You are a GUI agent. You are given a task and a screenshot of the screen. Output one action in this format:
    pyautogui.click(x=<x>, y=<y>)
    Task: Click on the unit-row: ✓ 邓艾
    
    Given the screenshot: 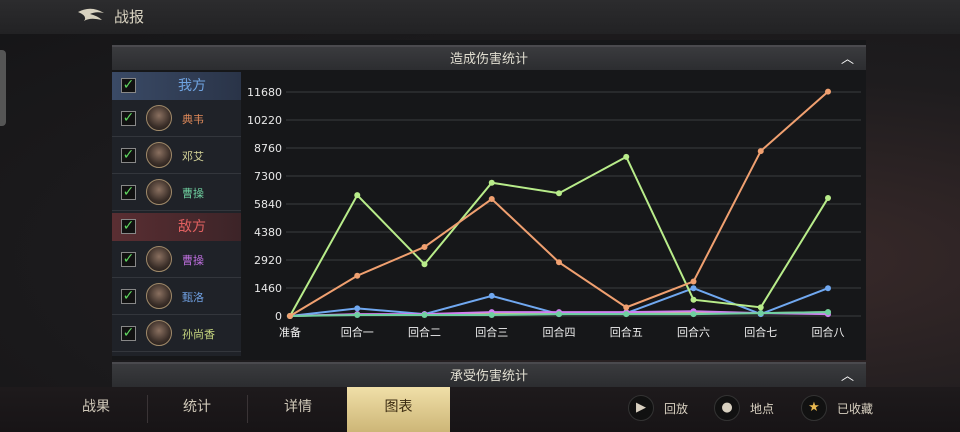 What is the action you would take?
    pyautogui.click(x=176, y=155)
    